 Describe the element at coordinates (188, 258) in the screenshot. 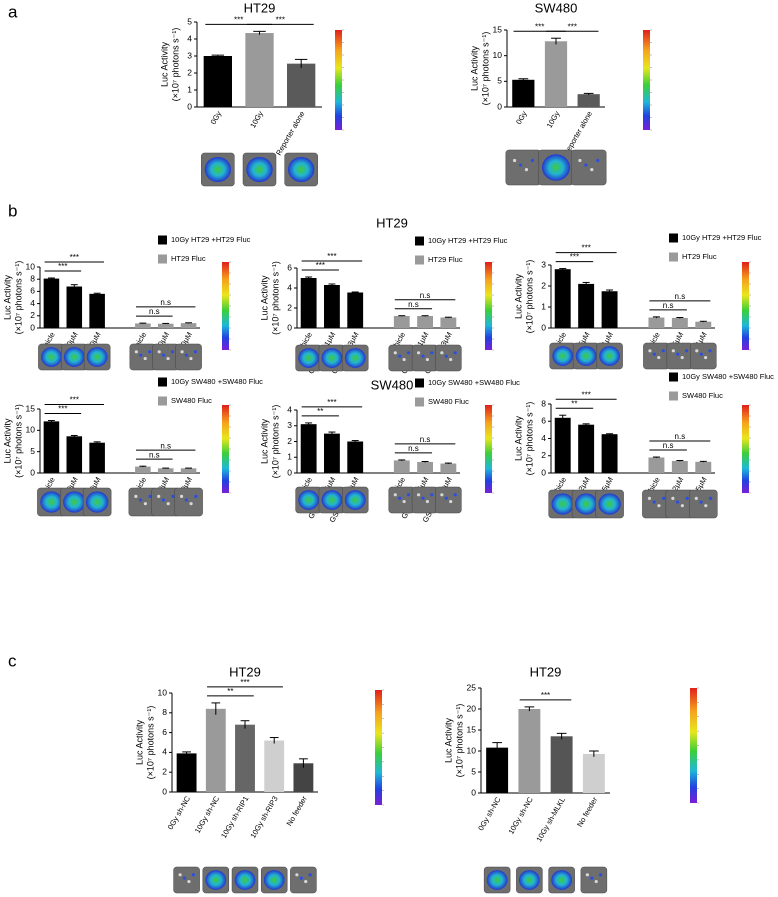

I see `legend-label: HT29 Fluc` at that location.